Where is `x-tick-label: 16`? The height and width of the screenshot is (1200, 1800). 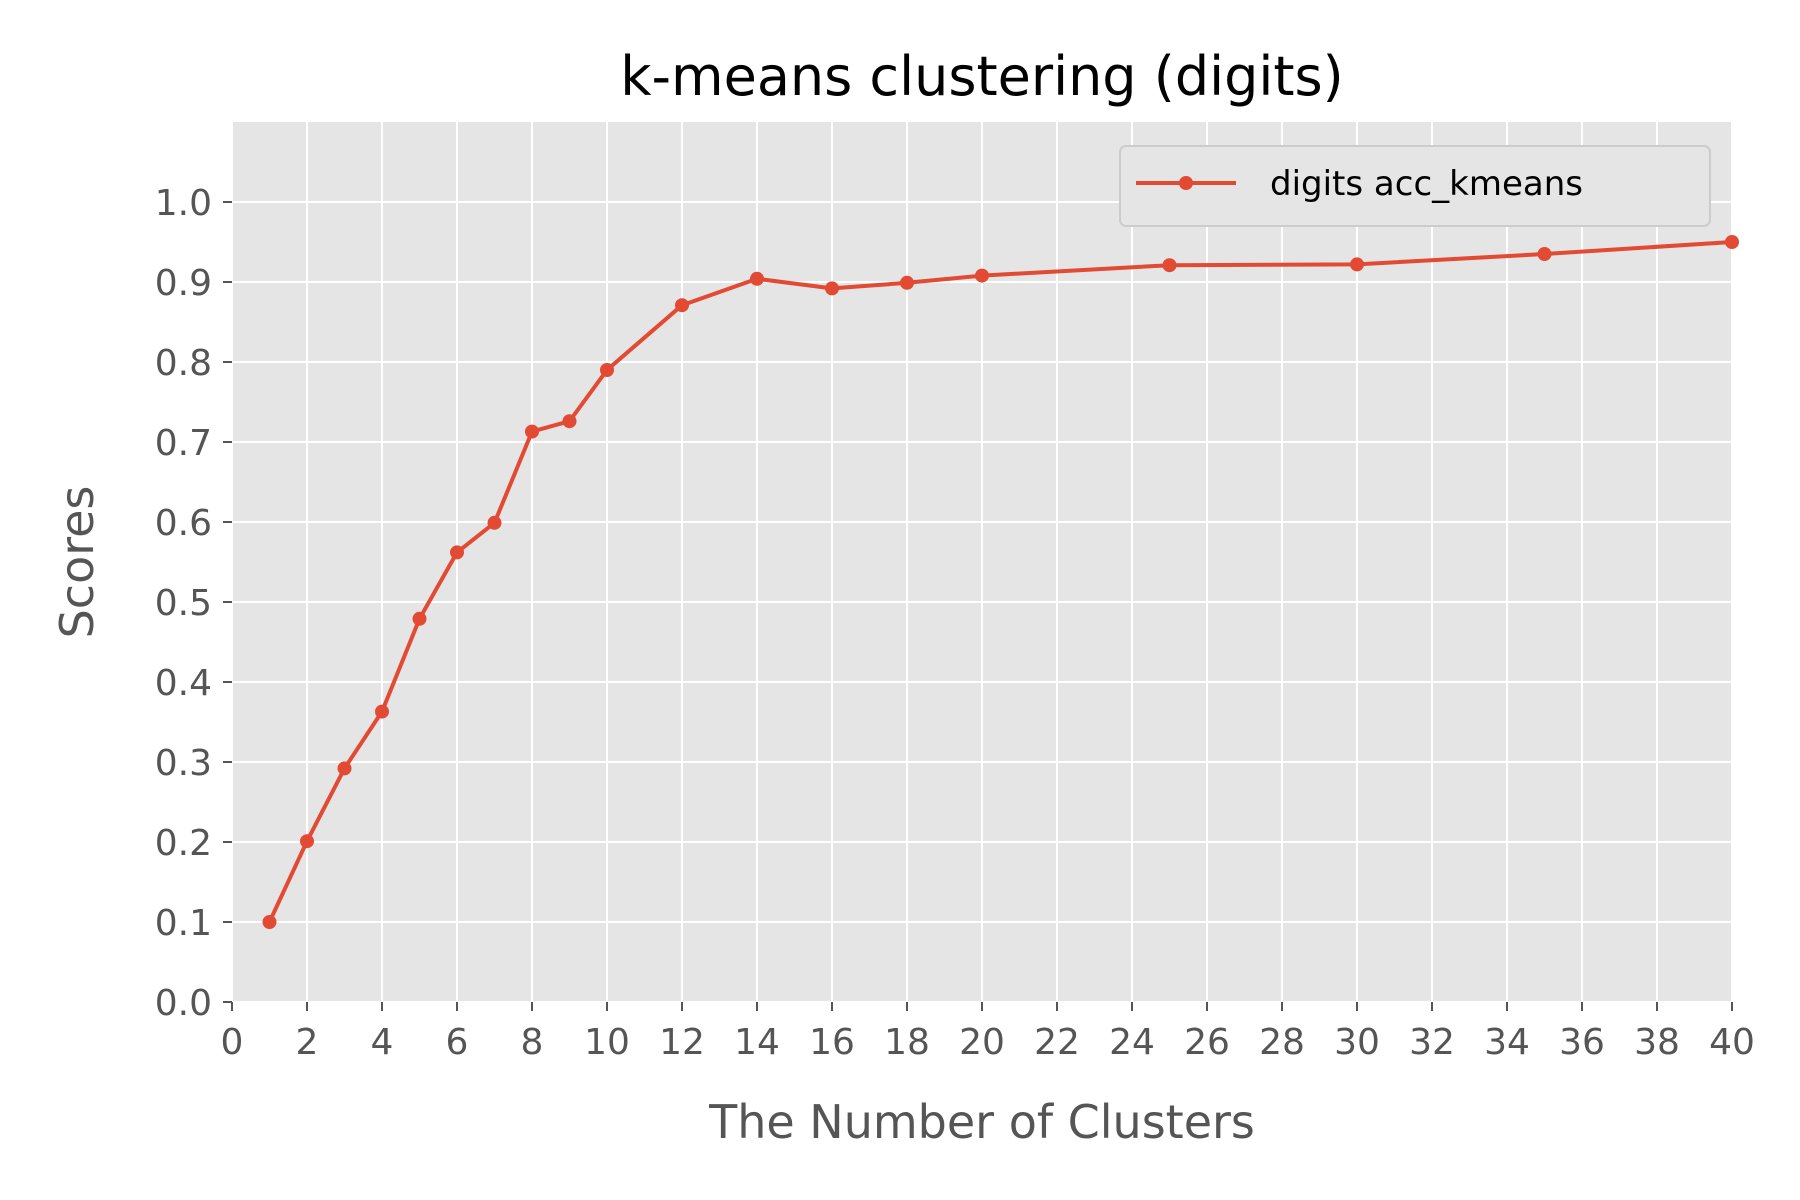 x-tick-label: 16 is located at coordinates (832, 1042).